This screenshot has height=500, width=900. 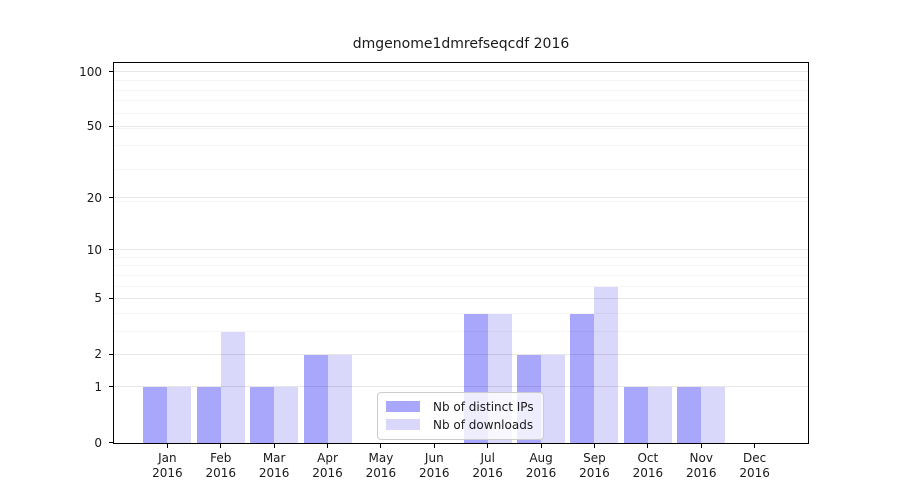 I want to click on legend-entry: Nb of distinct IPs, so click(x=460, y=406).